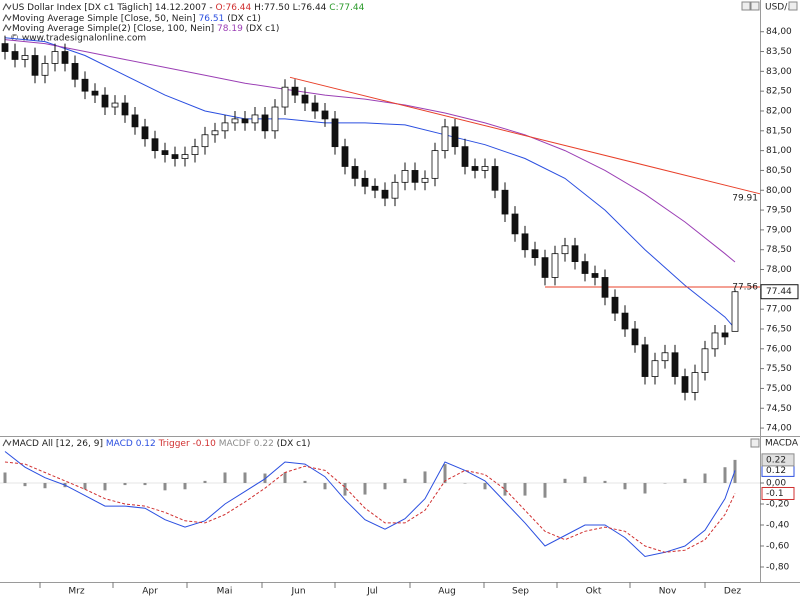 The width and height of the screenshot is (800, 600). What do you see at coordinates (779, 369) in the screenshot?
I see `y-tick-label: 75,50` at bounding box center [779, 369].